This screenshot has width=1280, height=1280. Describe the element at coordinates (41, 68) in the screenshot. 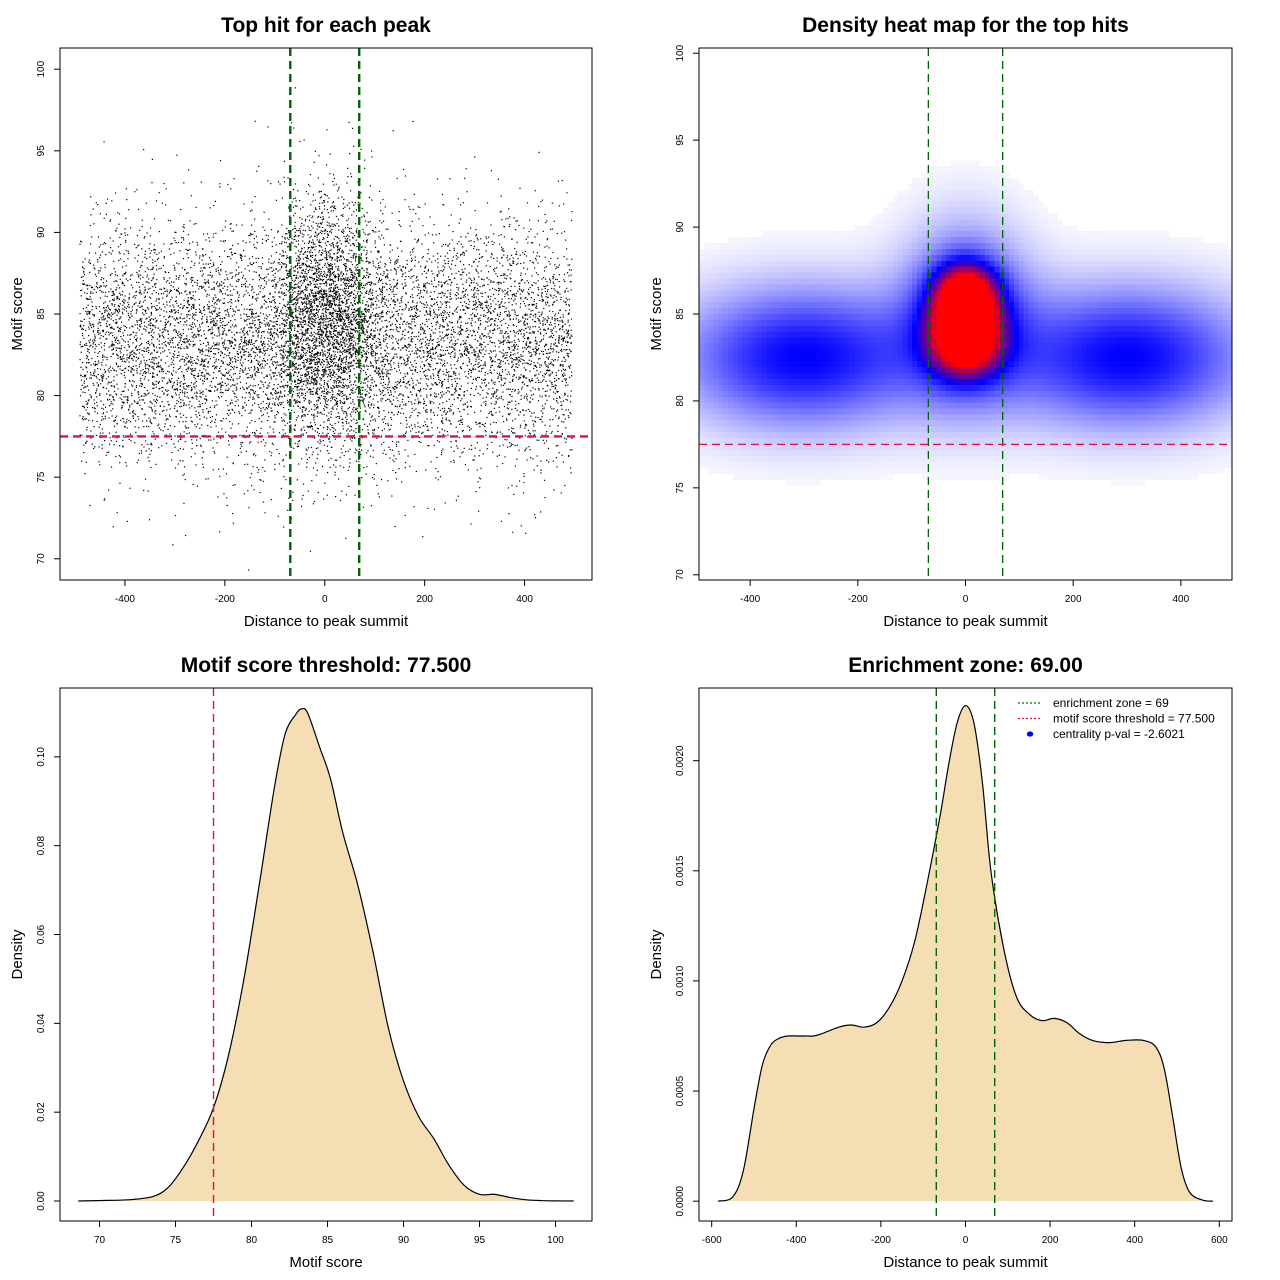

I see `y-tick-label: 100` at that location.